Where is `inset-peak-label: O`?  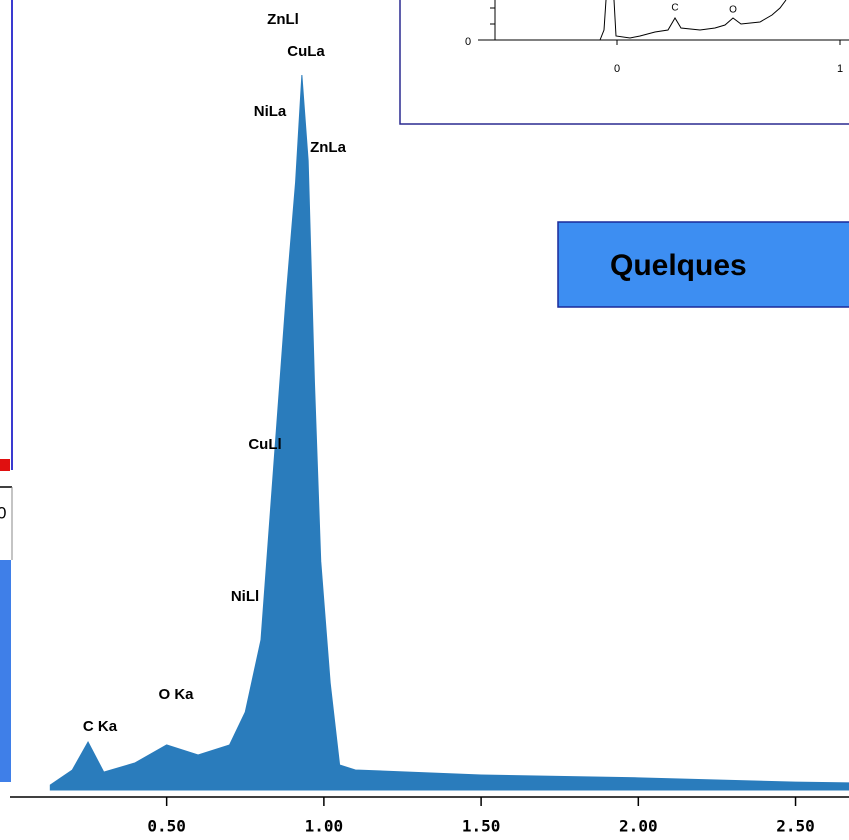
inset-peak-label: O is located at coordinates (733, 10).